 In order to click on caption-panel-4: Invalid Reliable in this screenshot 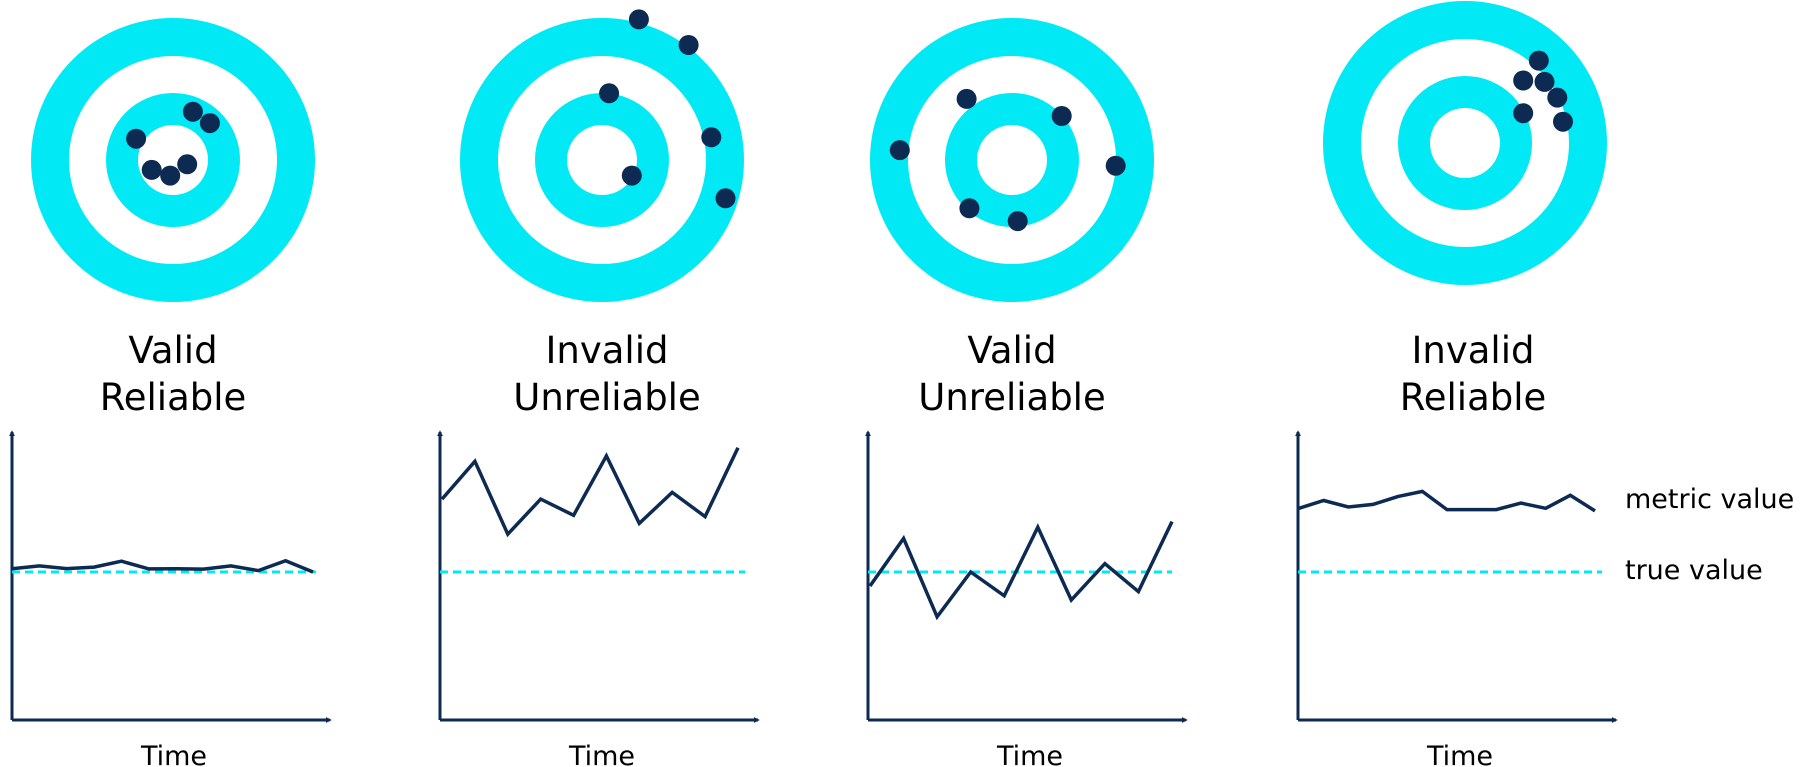, I will do `click(1473, 374)`.